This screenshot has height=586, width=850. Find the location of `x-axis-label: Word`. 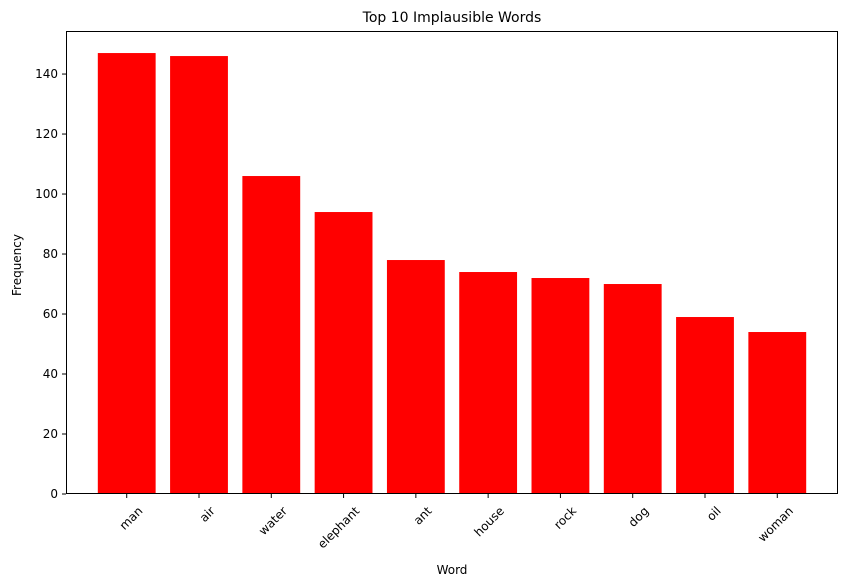

x-axis-label: Word is located at coordinates (452, 570).